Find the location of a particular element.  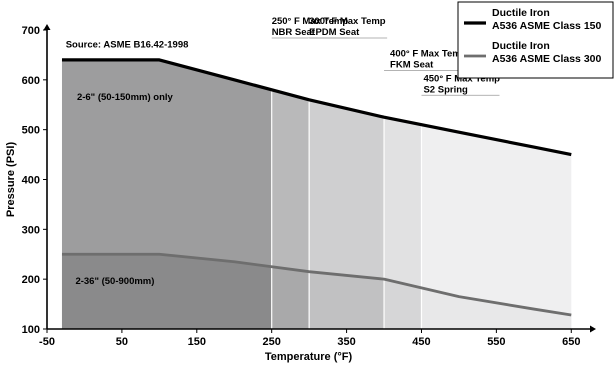

y-tick-label-300: 300 is located at coordinates (31, 230).